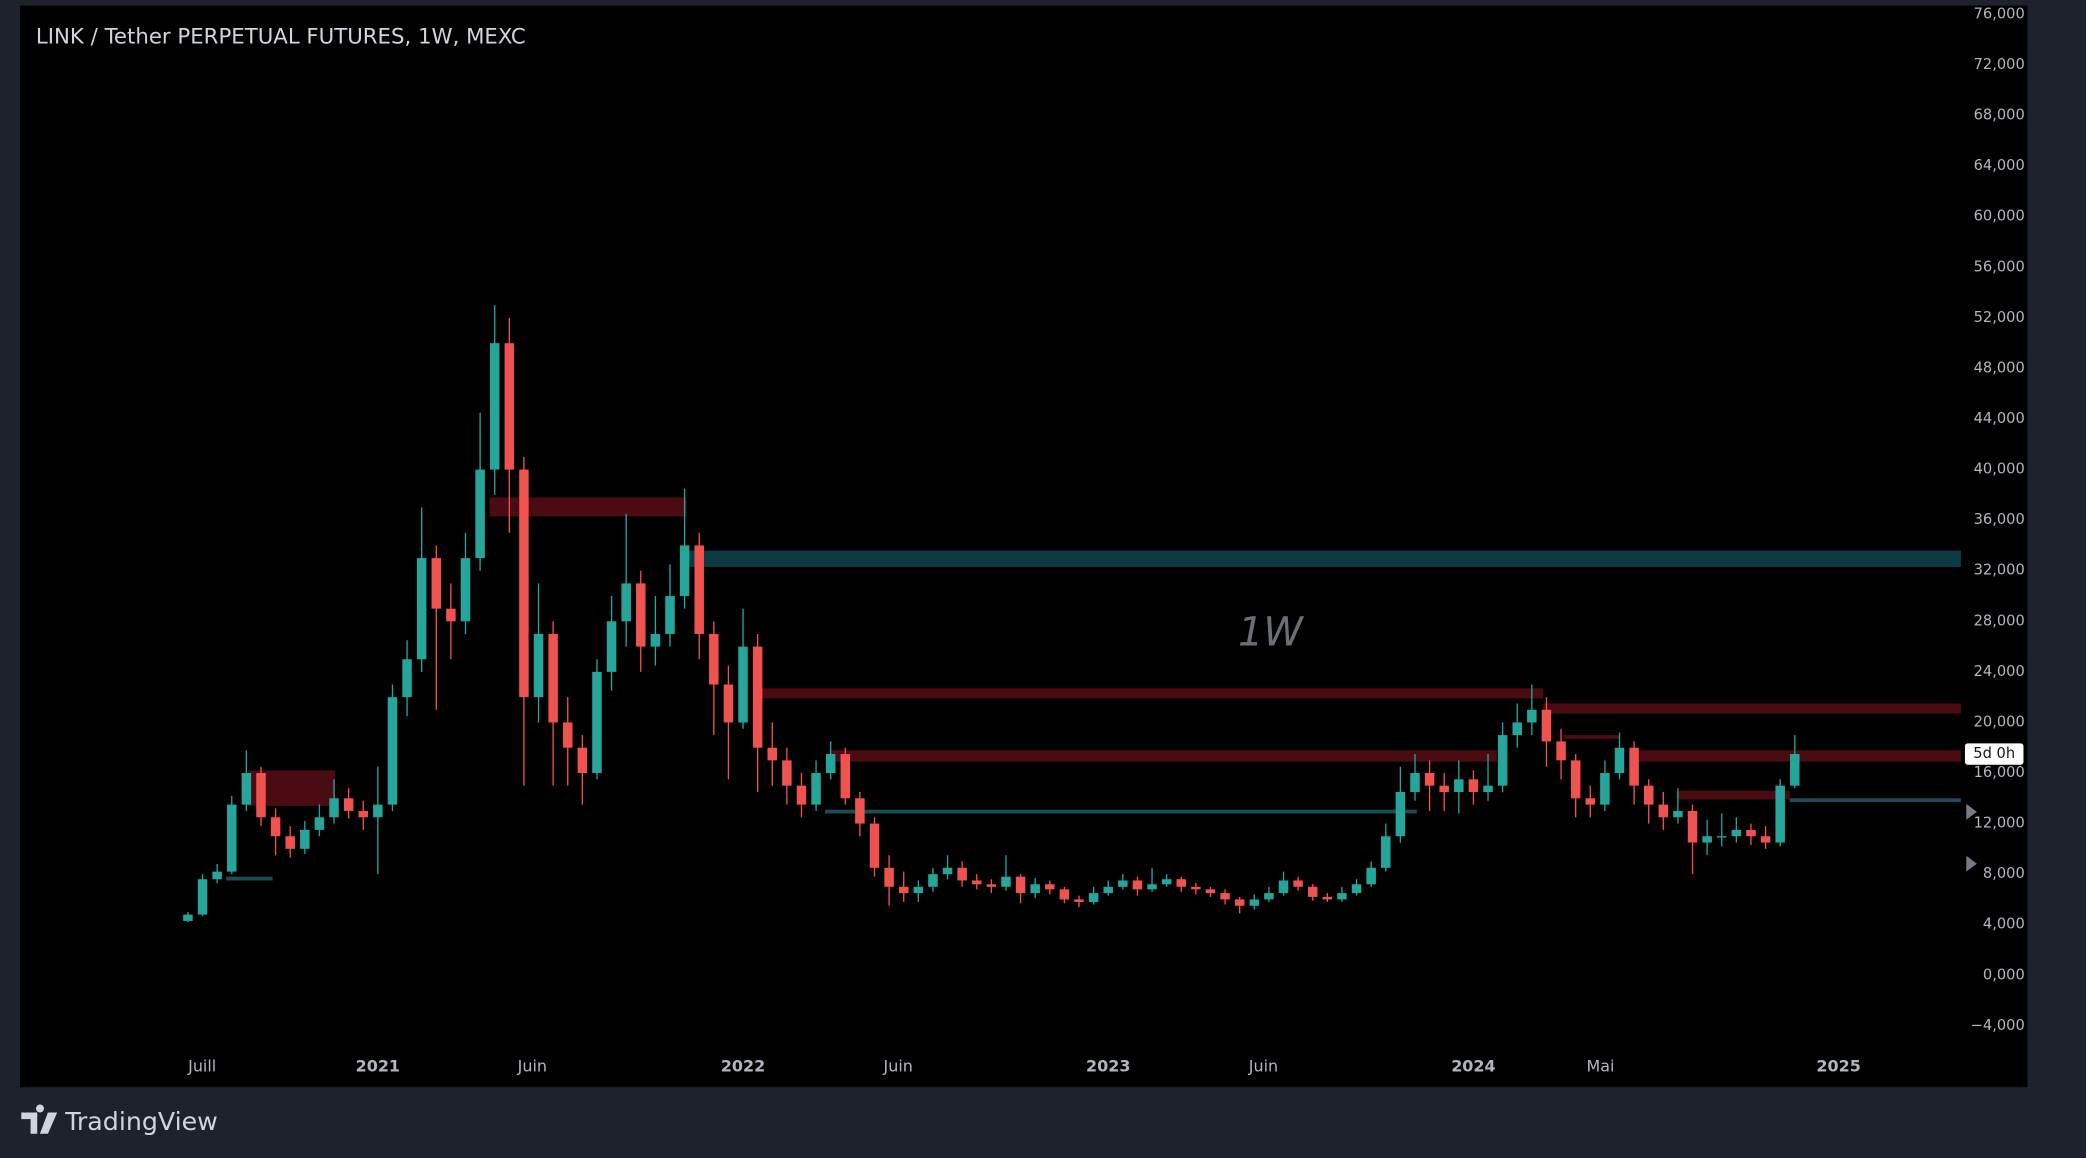  Describe the element at coordinates (378, 1066) in the screenshot. I see `x-tick-label: 2021` at that location.